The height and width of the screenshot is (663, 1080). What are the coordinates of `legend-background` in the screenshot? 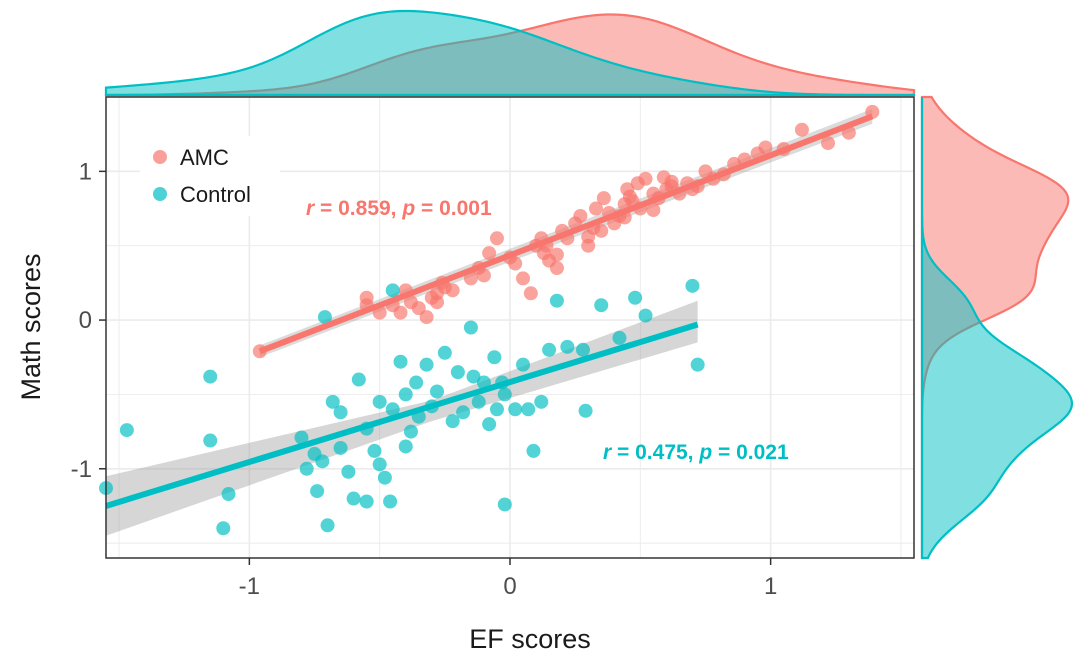 It's located at (210, 176).